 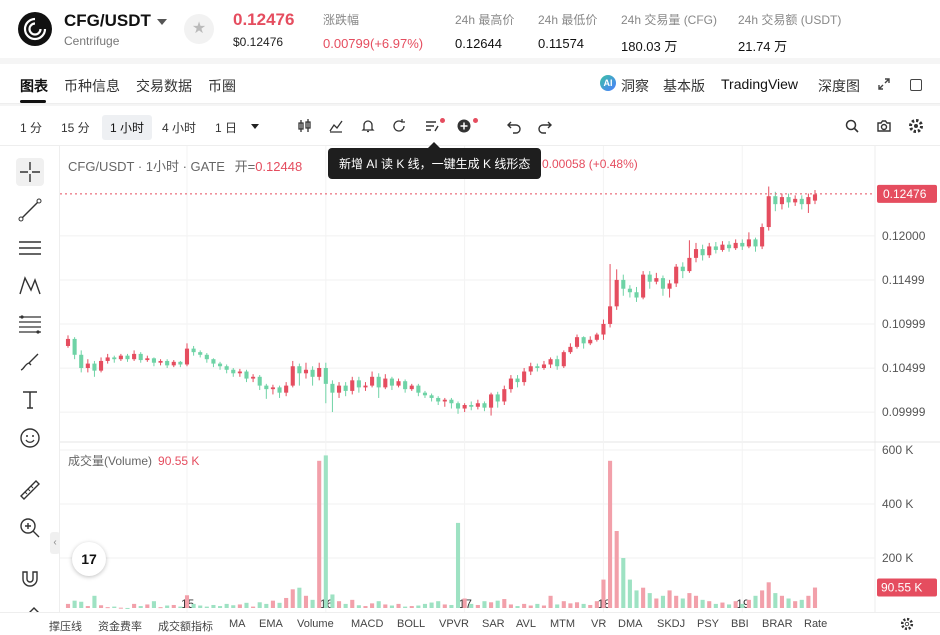 I want to click on indicator-14: SKDJ, so click(x=671, y=624).